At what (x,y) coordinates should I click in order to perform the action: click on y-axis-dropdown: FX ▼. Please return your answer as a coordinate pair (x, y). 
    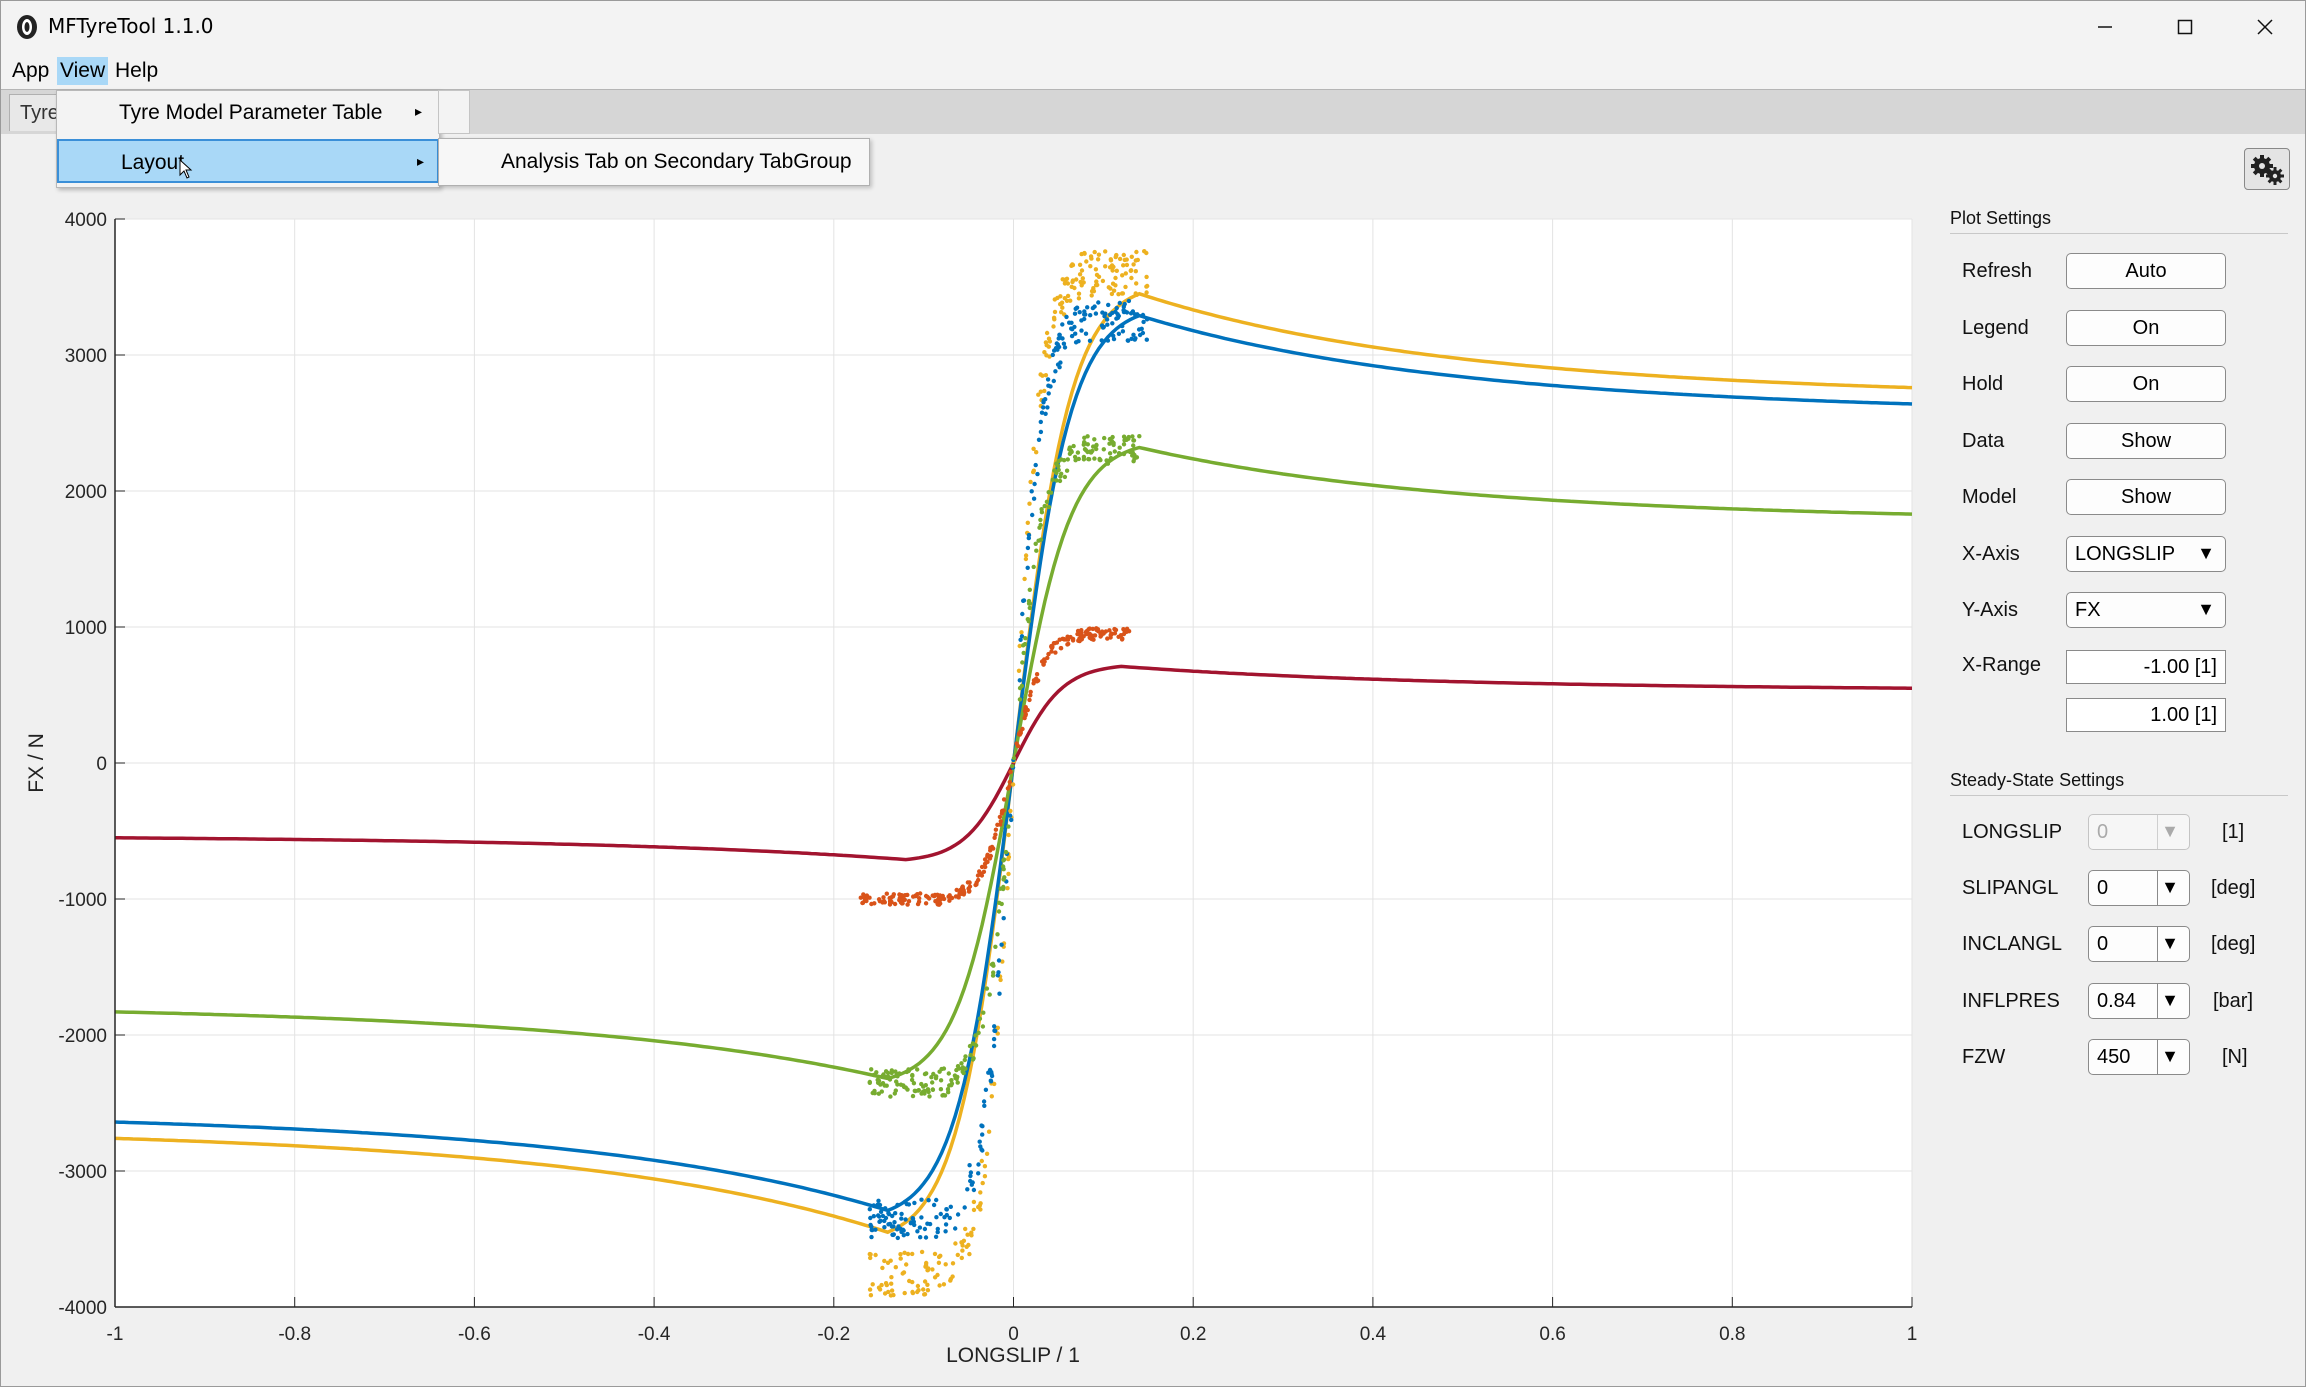
    Looking at the image, I should click on (2146, 610).